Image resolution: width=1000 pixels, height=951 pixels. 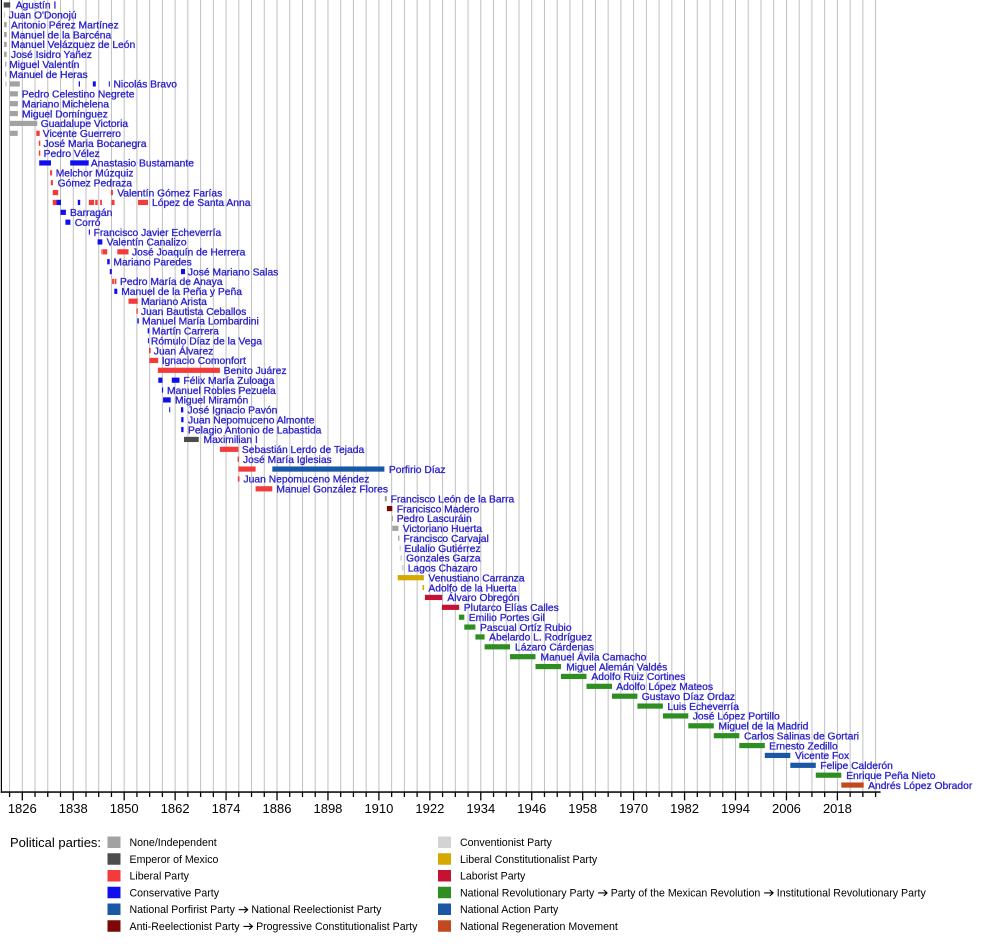 I want to click on svg-text: Miguel Miramón, so click(x=212, y=401).